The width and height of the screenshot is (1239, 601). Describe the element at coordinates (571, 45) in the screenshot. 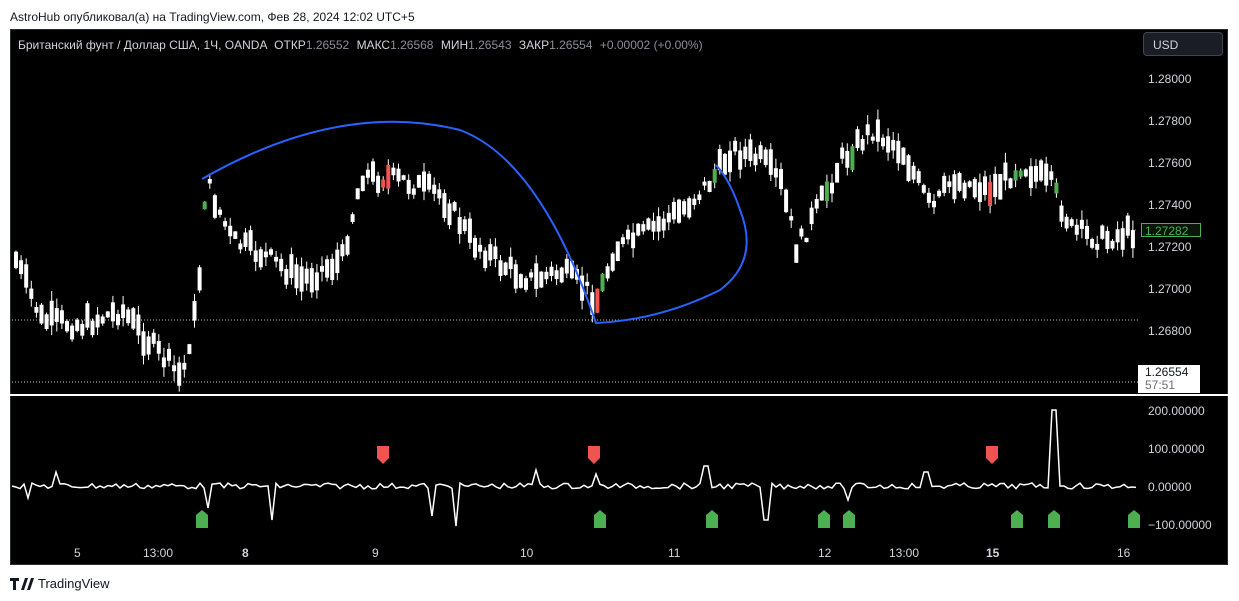

I see `close-value: 1.26554` at that location.